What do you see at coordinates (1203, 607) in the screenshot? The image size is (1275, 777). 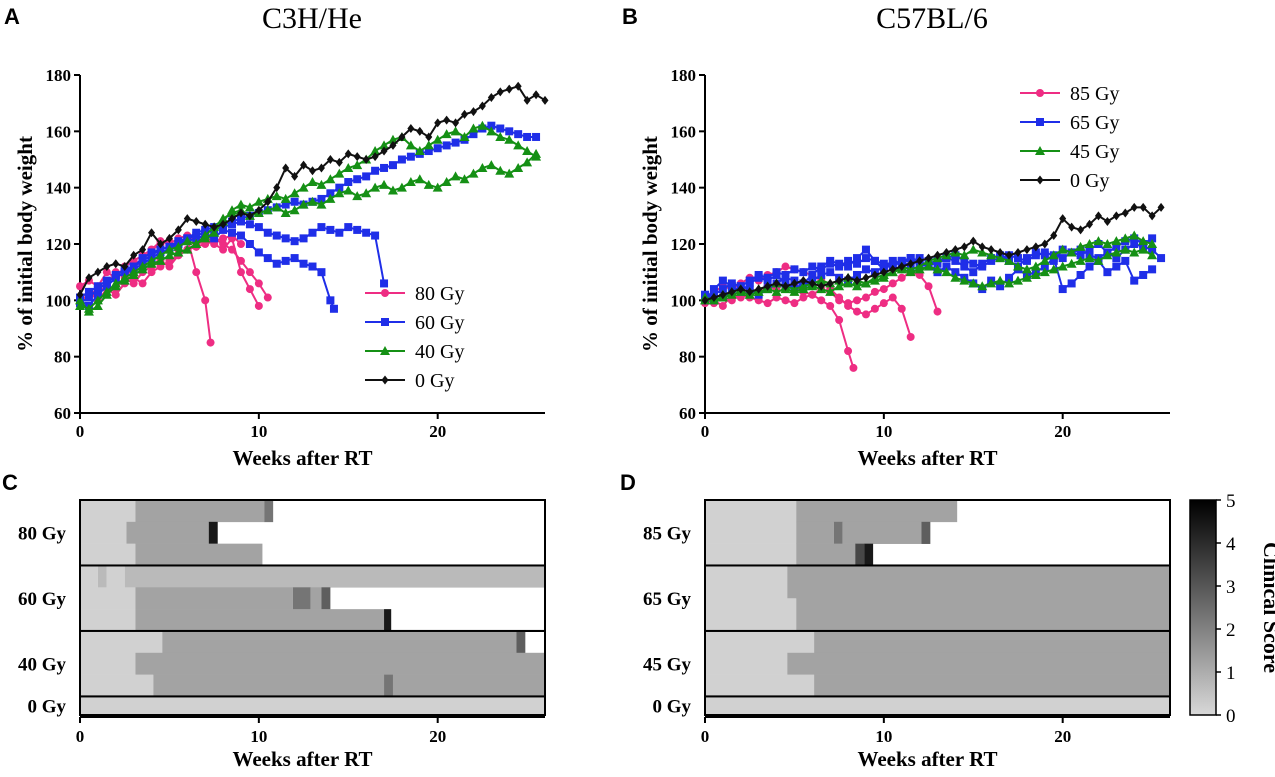 I see `colorbar-bar` at bounding box center [1203, 607].